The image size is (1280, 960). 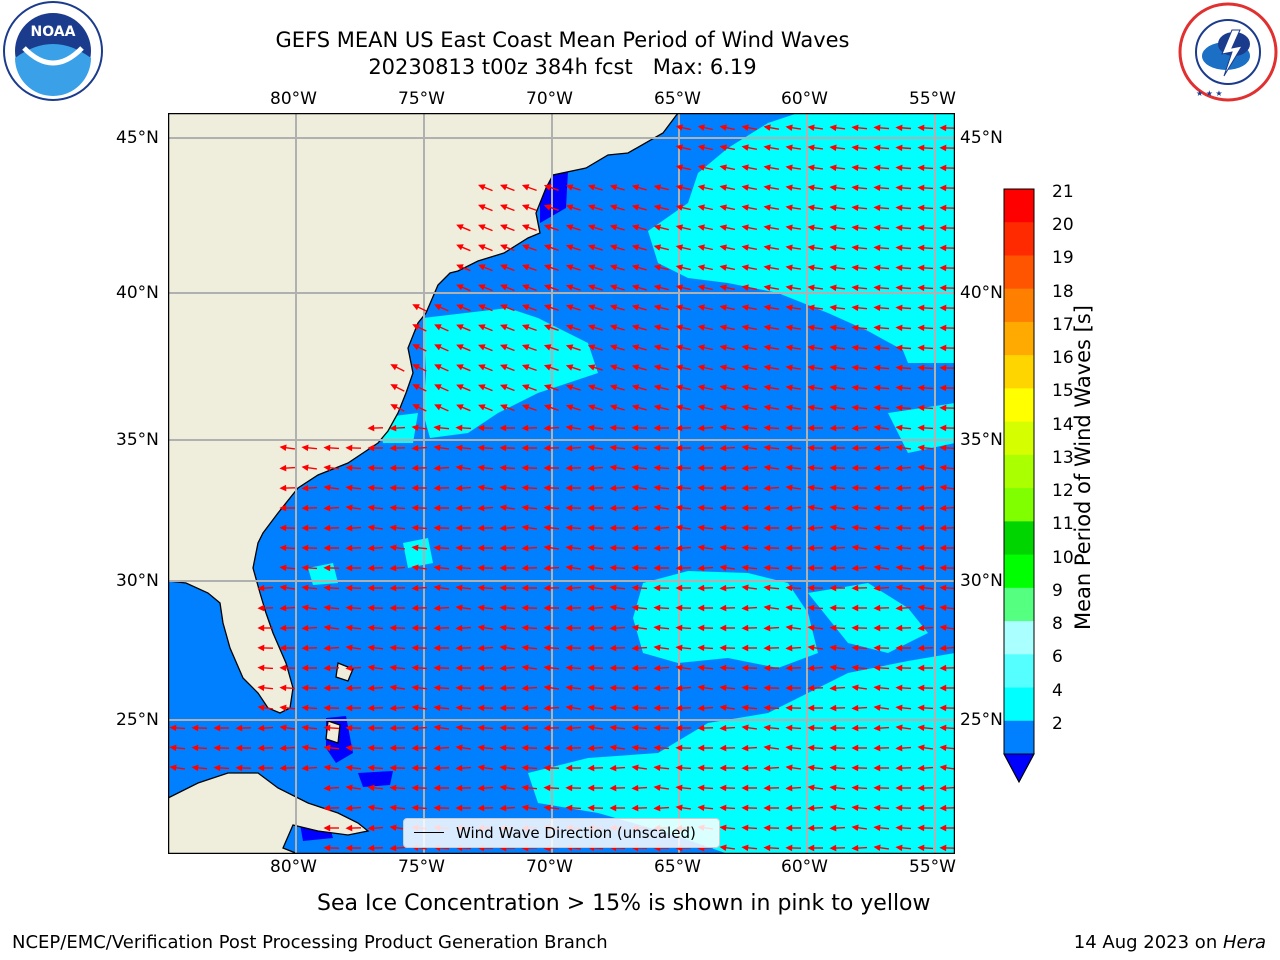 What do you see at coordinates (549, 99) in the screenshot?
I see `lon-label-top-70w: 70°W` at bounding box center [549, 99].